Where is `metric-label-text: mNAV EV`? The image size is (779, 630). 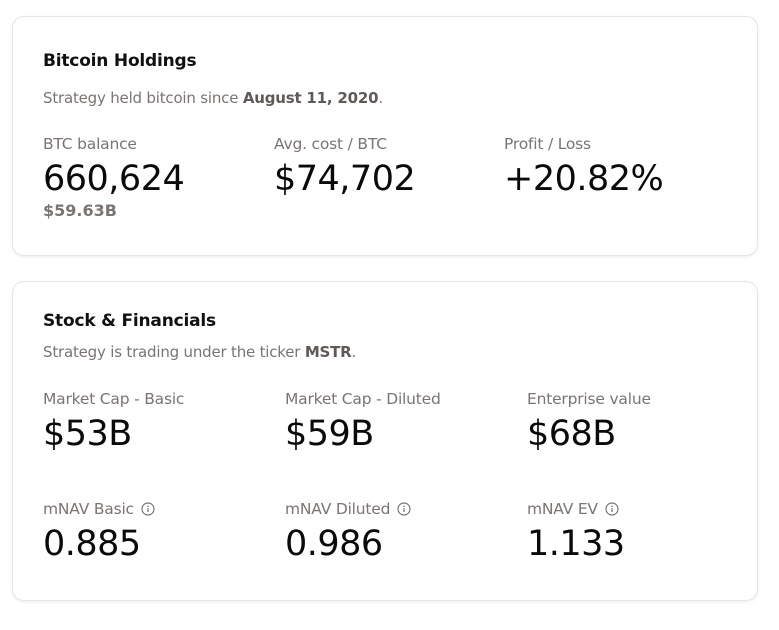 metric-label-text: mNAV EV is located at coordinates (562, 509).